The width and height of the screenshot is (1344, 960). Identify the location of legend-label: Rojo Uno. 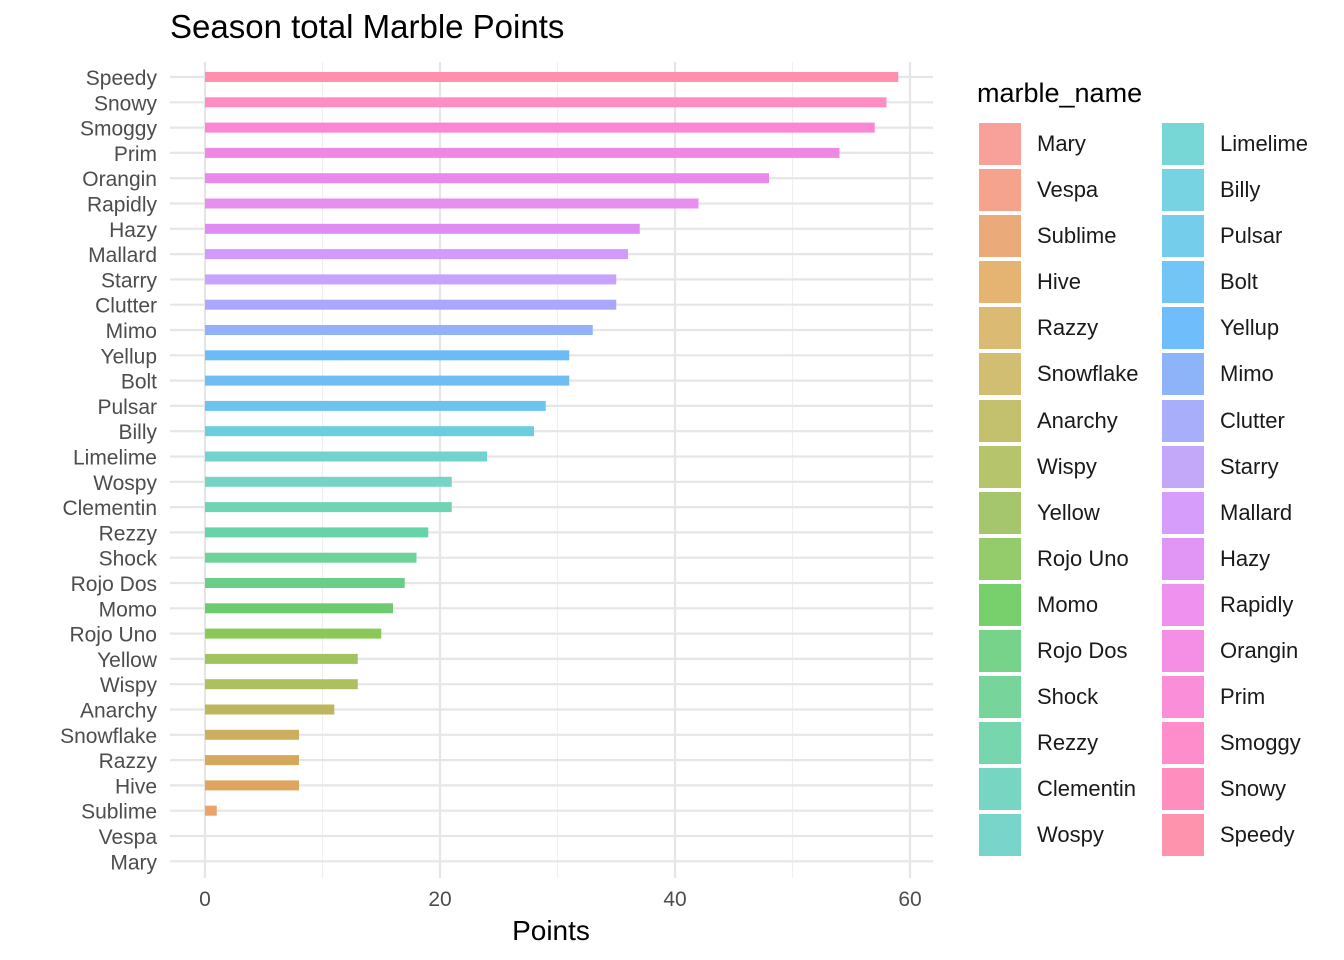
(1083, 558).